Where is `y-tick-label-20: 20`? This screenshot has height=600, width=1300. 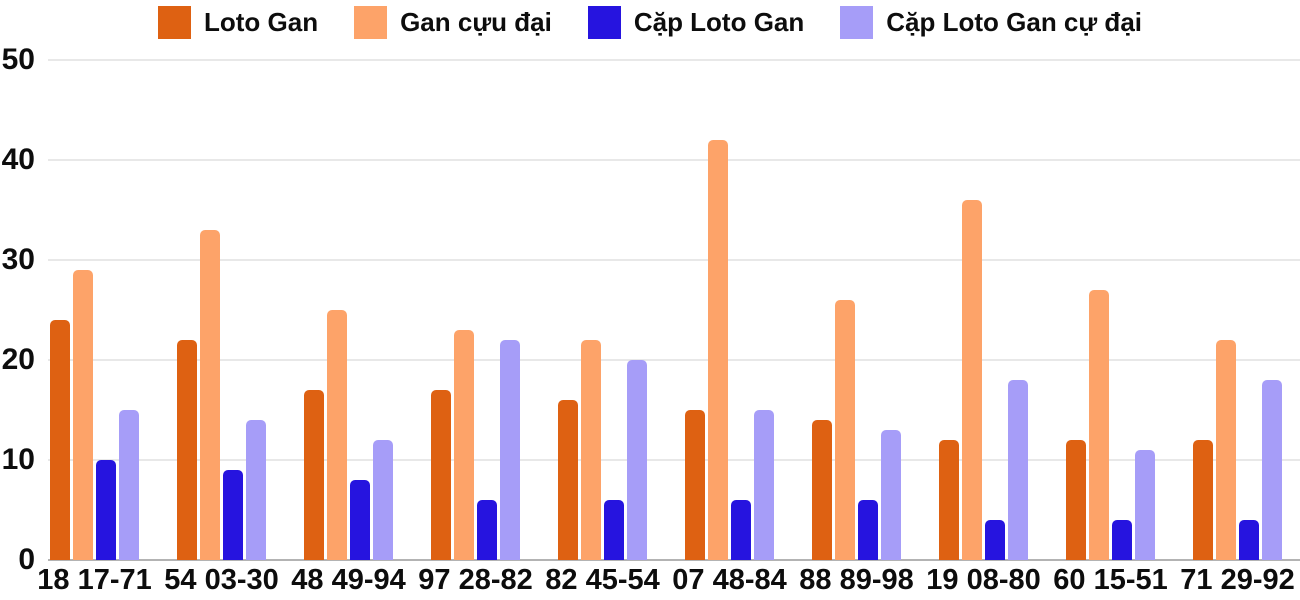
y-tick-label-20: 20 is located at coordinates (18, 359).